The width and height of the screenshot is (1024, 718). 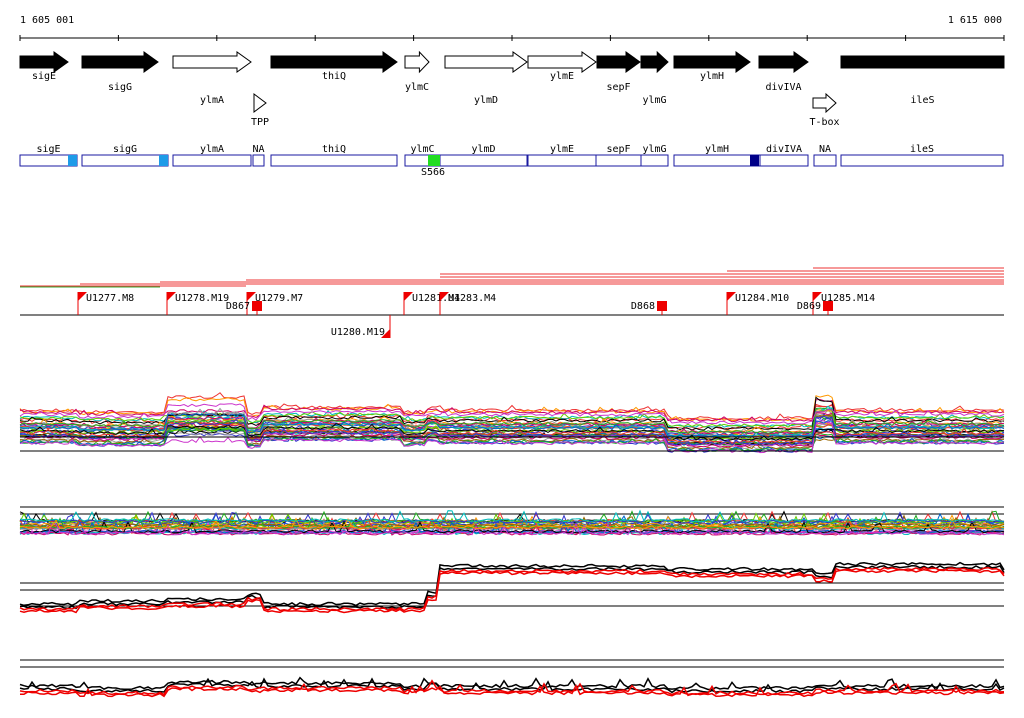 I want to click on gene-label: ylmH, so click(x=712, y=76).